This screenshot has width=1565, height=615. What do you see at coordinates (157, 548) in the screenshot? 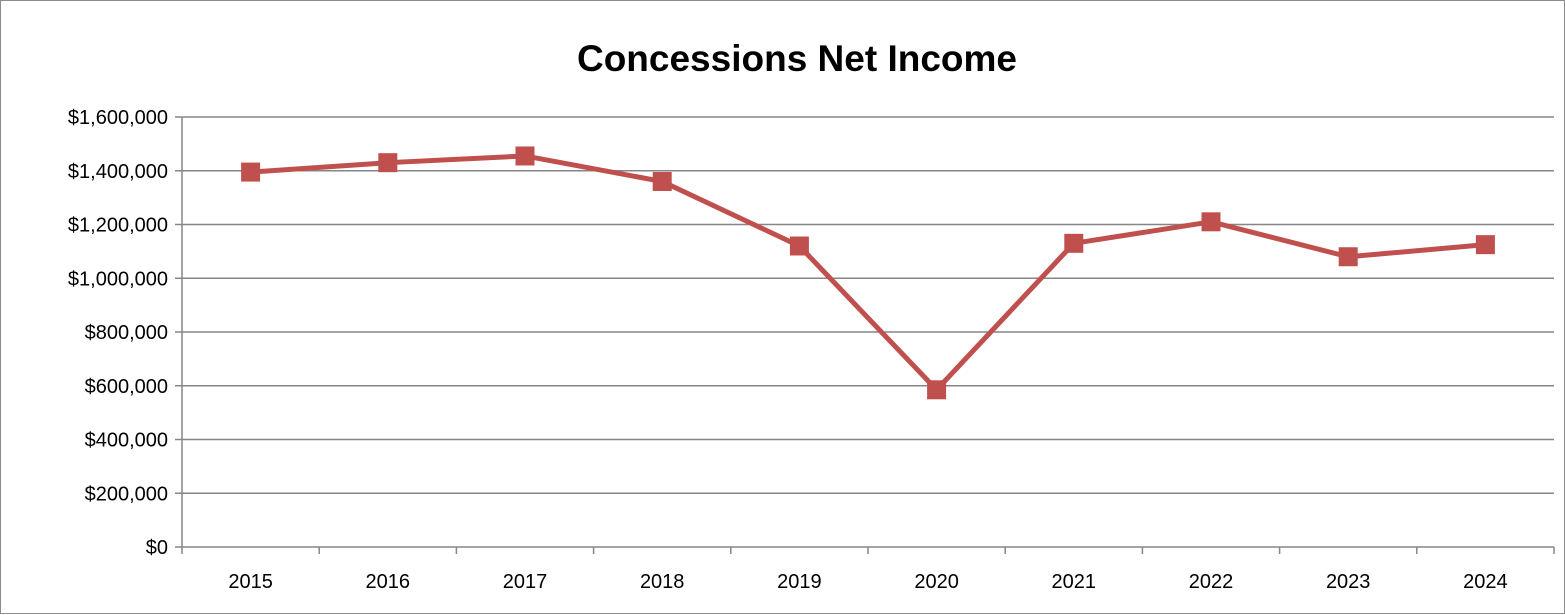
I see `y-tick-label: $0` at bounding box center [157, 548].